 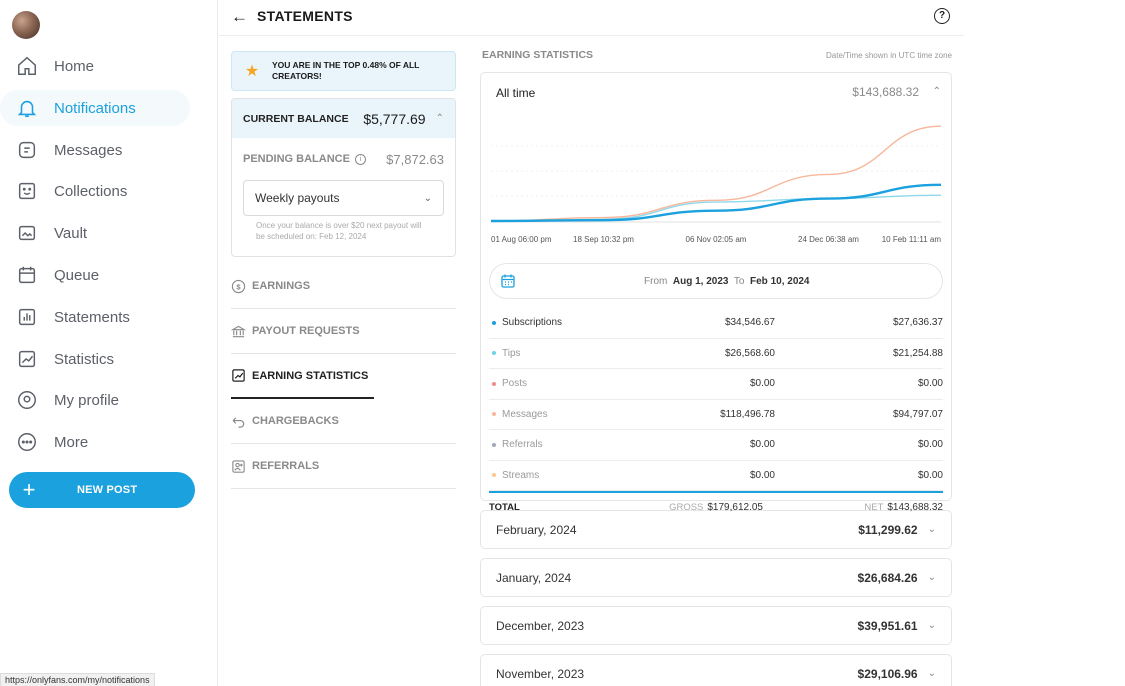 What do you see at coordinates (343, 198) in the screenshot?
I see `payout-frequency-select: Weekly payouts ⌄` at bounding box center [343, 198].